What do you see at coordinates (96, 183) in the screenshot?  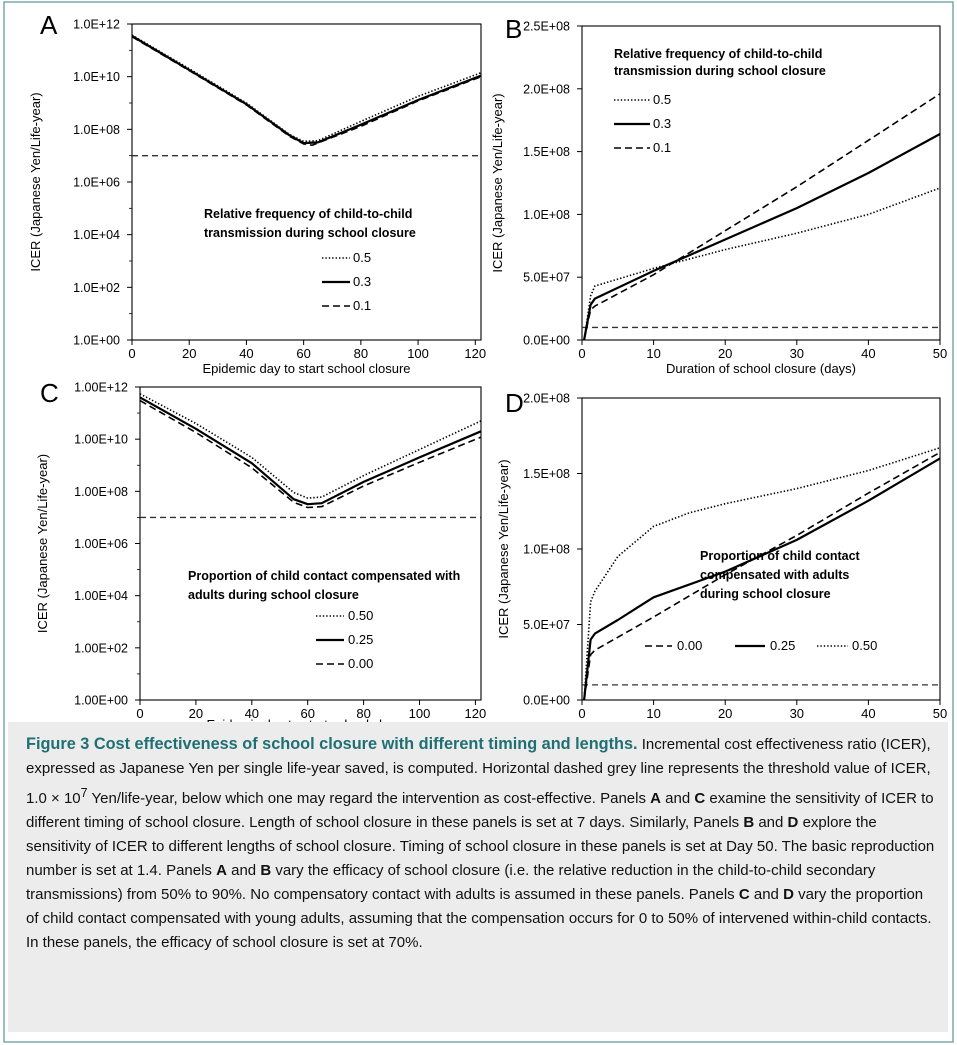 I see `y-tick-label: 1.0E+06` at bounding box center [96, 183].